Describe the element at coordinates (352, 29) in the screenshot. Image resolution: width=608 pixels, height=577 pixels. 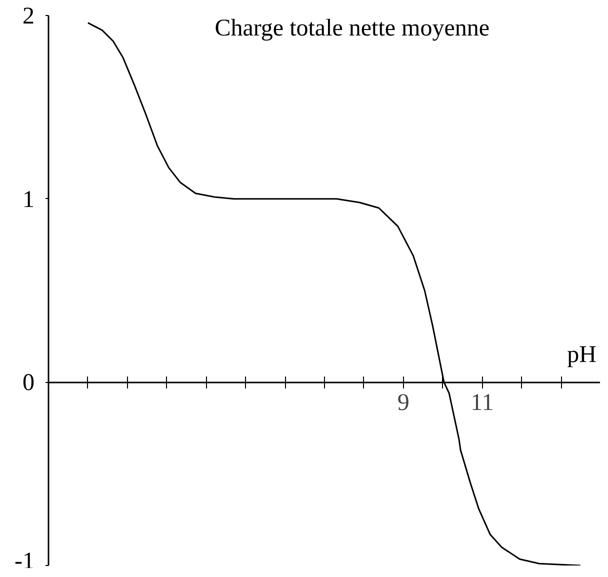
I see `chart-title: Charge totale nette moyenne` at that location.